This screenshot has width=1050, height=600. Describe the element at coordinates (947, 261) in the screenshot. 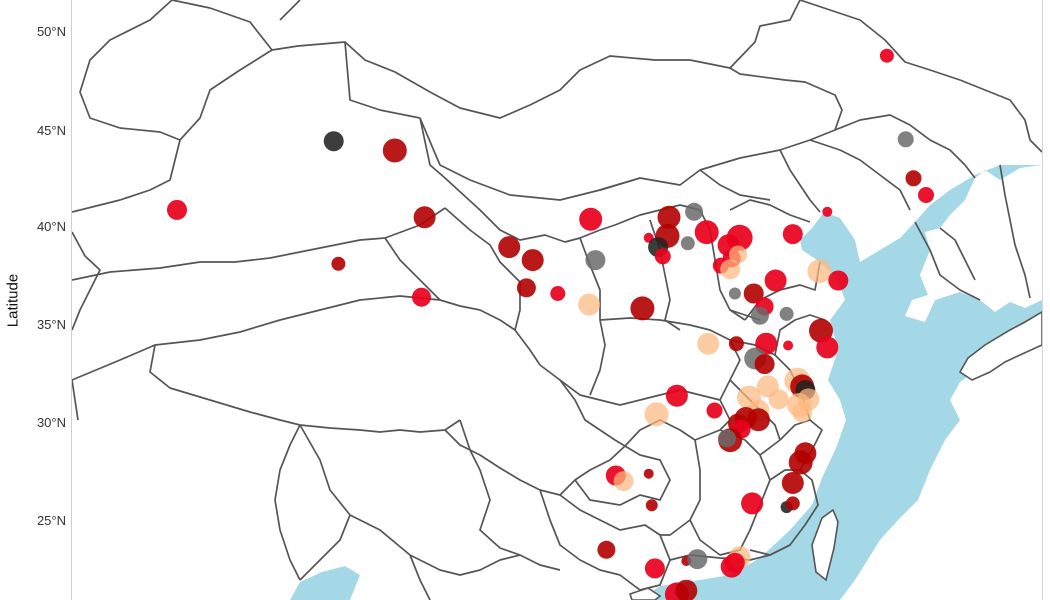

I see `border-korea` at that location.